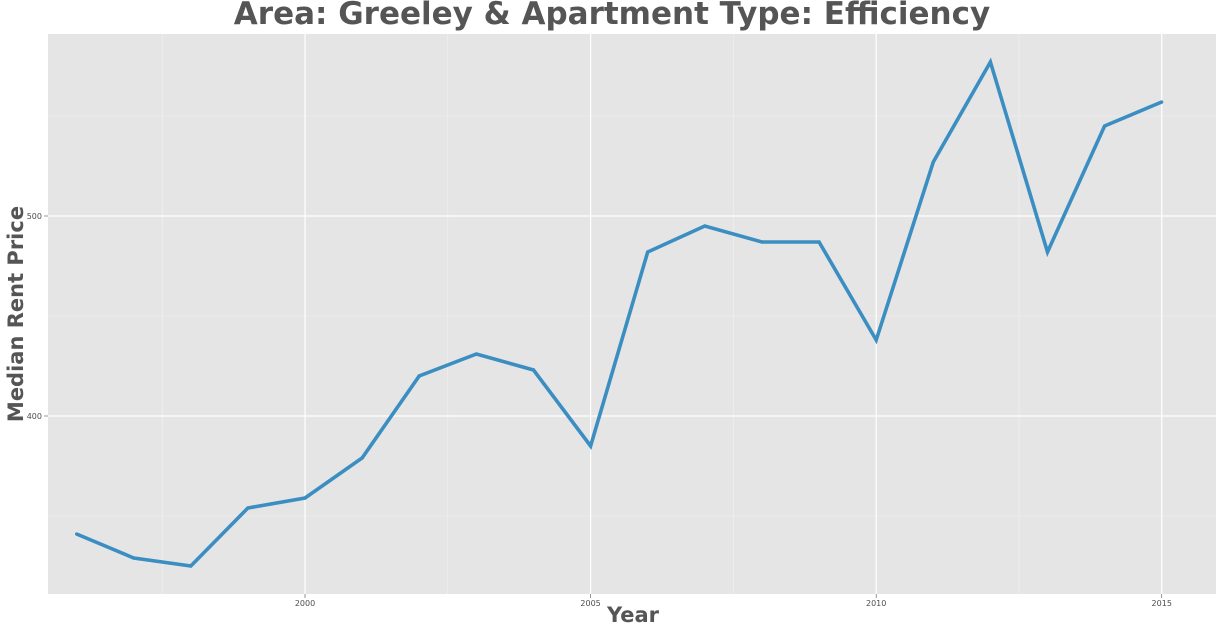  What do you see at coordinates (590, 603) in the screenshot?
I see `x-tick-label: 2005` at bounding box center [590, 603].